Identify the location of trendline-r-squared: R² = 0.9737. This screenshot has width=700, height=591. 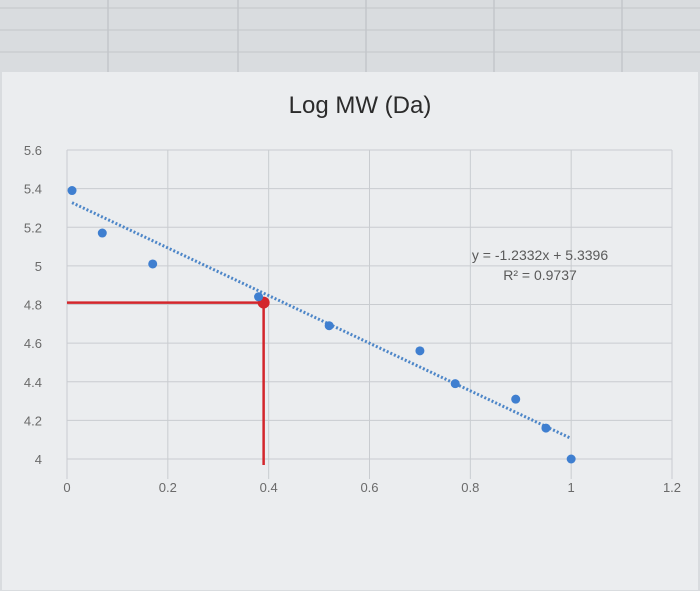
(540, 275).